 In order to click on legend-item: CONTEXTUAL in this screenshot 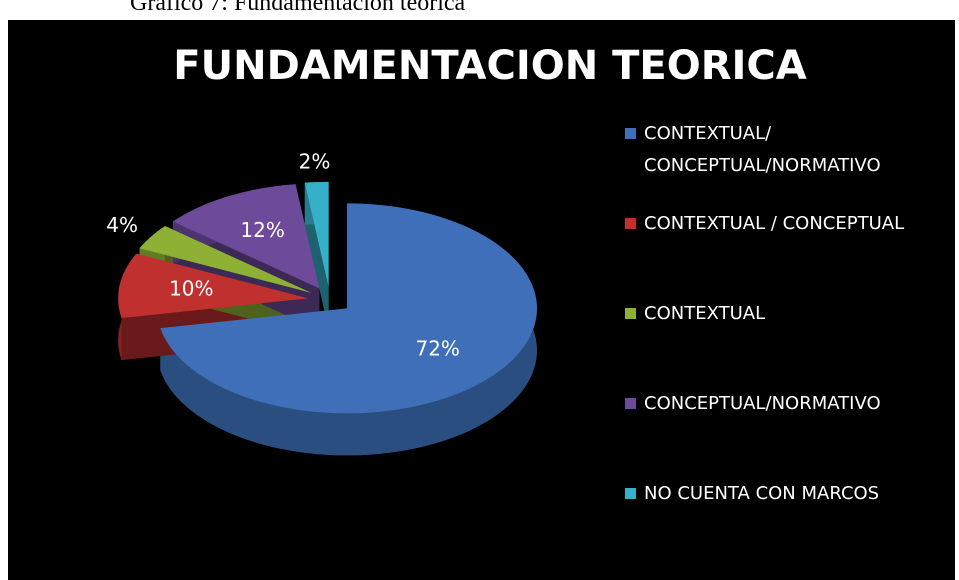, I will do `click(785, 343)`.